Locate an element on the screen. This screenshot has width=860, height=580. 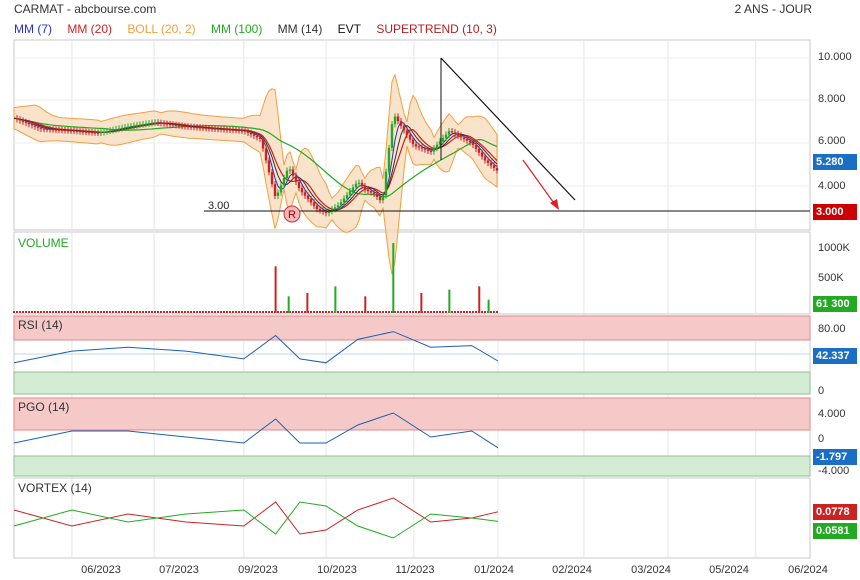
trend-arrow is located at coordinates (539, 183).